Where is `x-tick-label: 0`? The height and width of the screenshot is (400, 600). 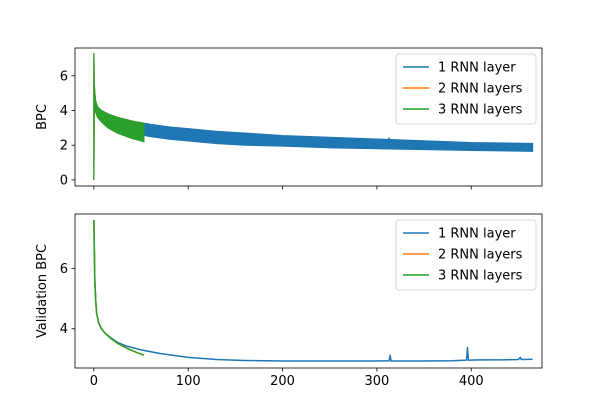
x-tick-label: 0 is located at coordinates (94, 381).